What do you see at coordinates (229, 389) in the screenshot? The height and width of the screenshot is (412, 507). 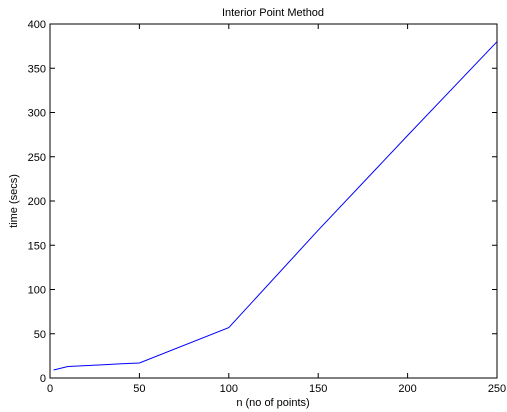 I see `x-tick-label: 100` at bounding box center [229, 389].